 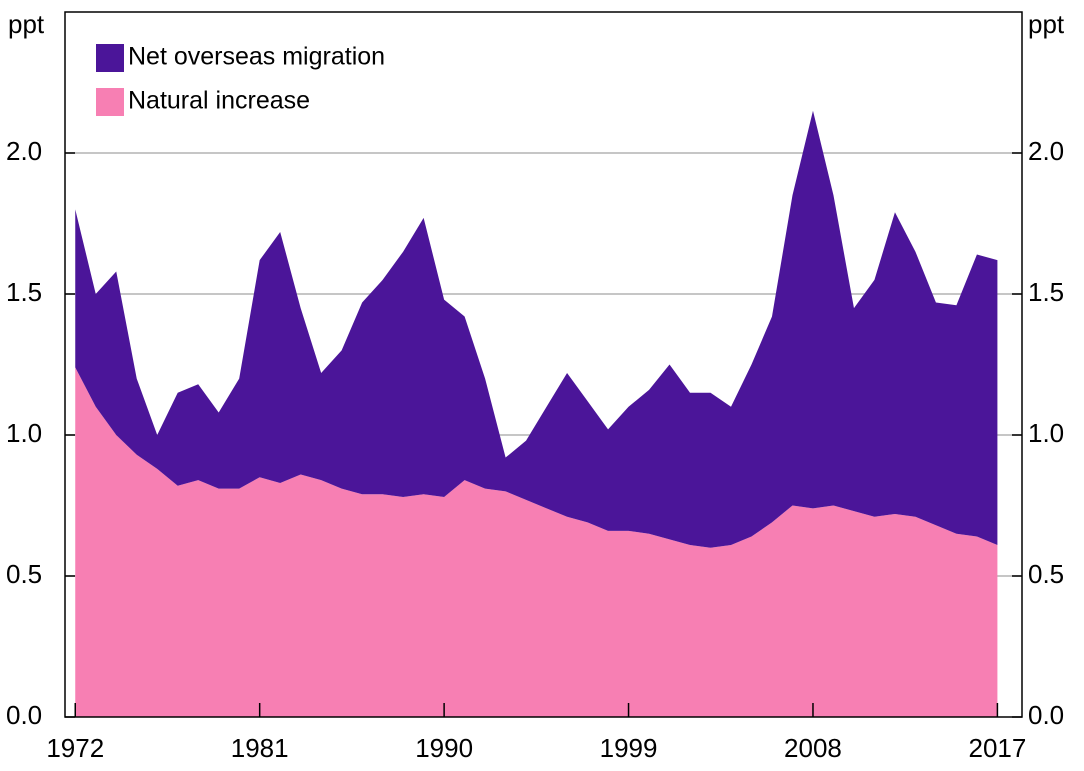 I want to click on y2-tick-label: 1.5, so click(x=1046, y=292).